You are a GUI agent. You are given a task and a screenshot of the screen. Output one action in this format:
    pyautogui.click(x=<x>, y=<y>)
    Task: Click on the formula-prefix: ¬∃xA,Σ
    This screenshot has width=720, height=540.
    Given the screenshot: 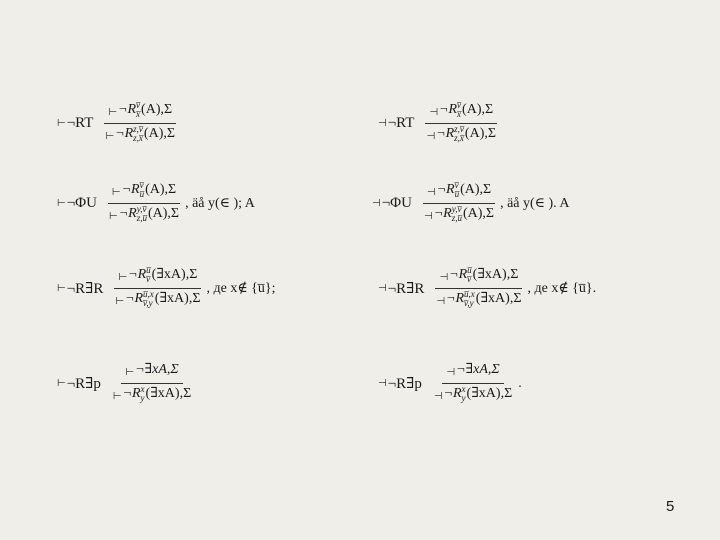 What is the action you would take?
    pyautogui.click(x=478, y=369)
    